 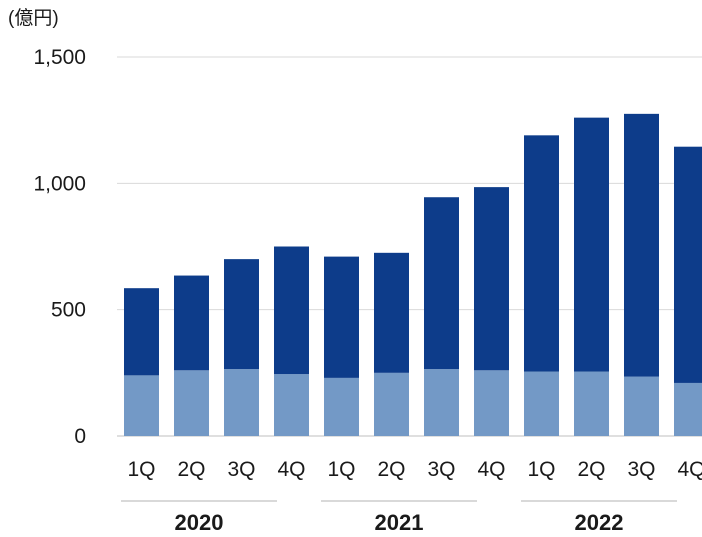 I want to click on year-groups: 2020 2021 2022, so click(x=399, y=517).